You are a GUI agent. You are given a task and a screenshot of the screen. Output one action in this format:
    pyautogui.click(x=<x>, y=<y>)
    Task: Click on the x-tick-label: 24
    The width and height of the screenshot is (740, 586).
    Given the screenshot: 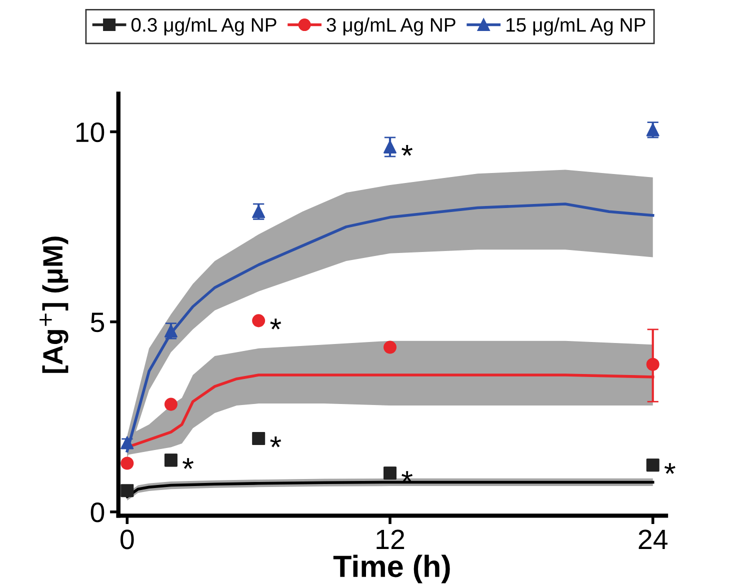 What is the action you would take?
    pyautogui.click(x=653, y=540)
    